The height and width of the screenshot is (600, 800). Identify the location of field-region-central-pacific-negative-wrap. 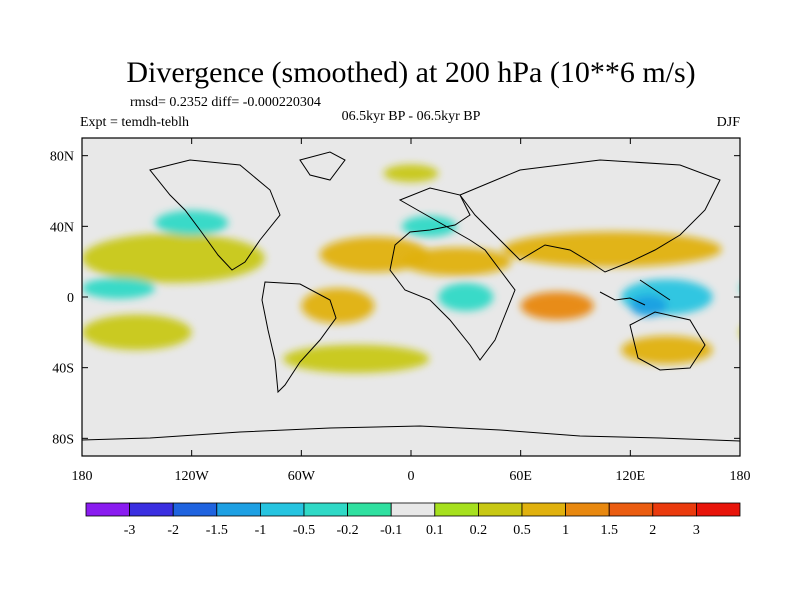
(770, 288).